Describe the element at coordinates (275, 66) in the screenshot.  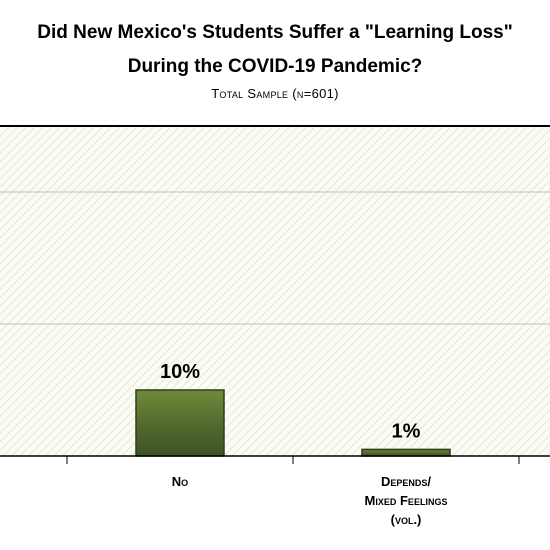
I see `chart-title-line-2: During the COVID-19 Pandemic?` at that location.